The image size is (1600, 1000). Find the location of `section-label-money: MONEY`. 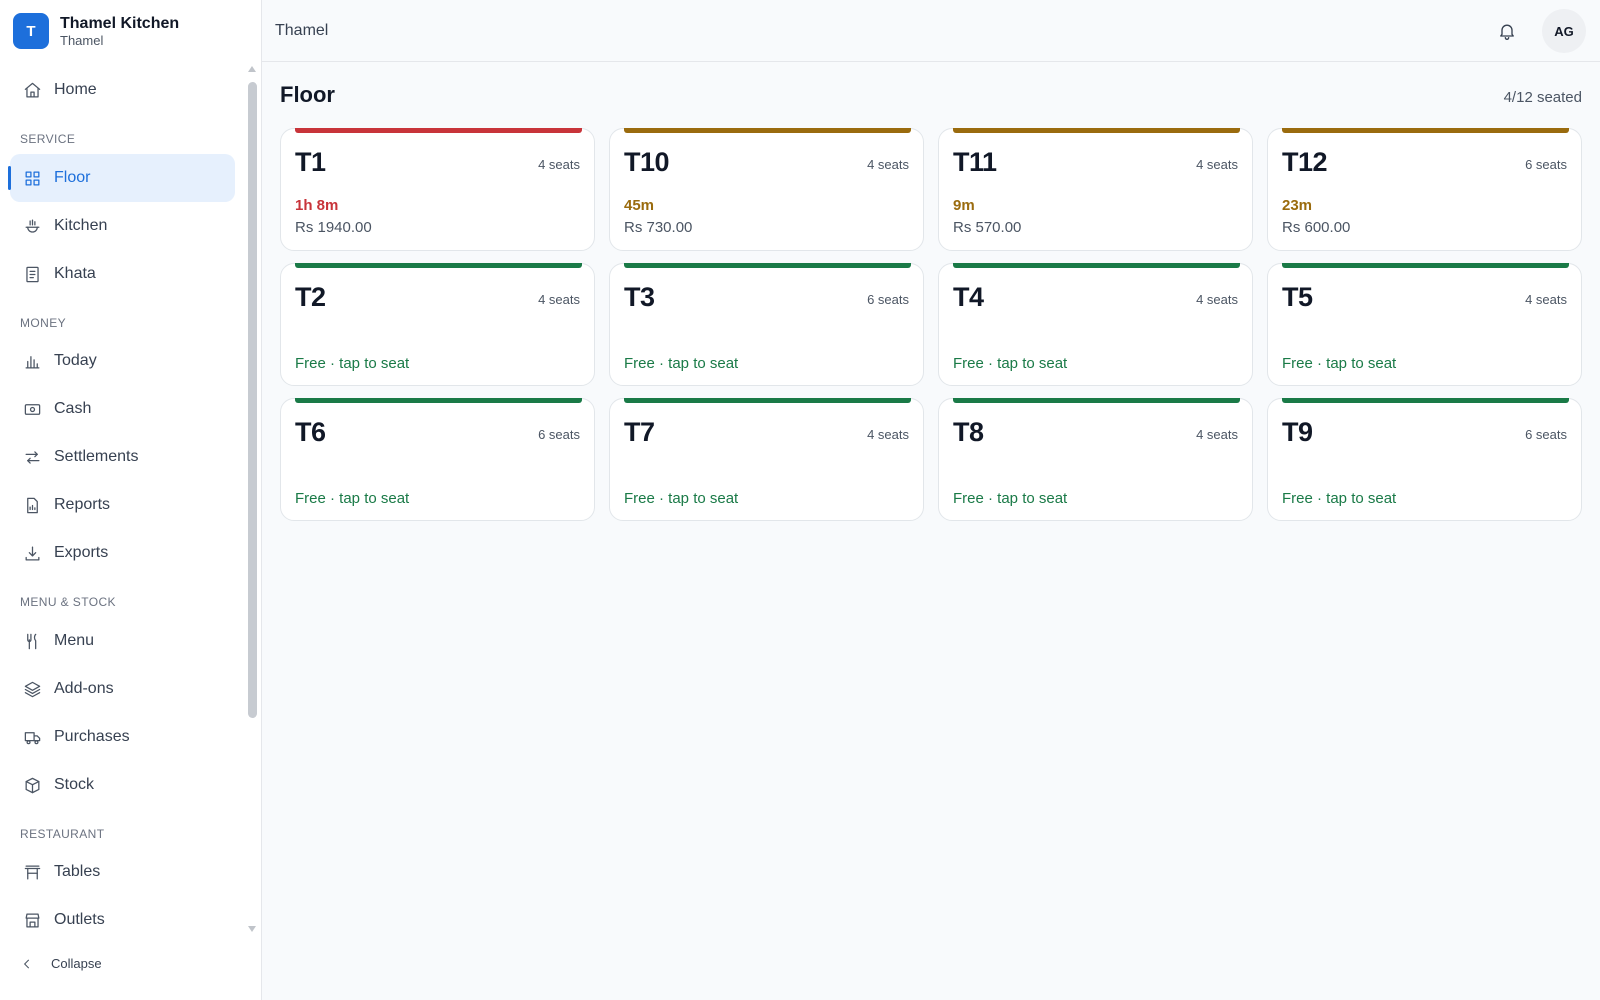

section-label-money: MONEY is located at coordinates (43, 323).